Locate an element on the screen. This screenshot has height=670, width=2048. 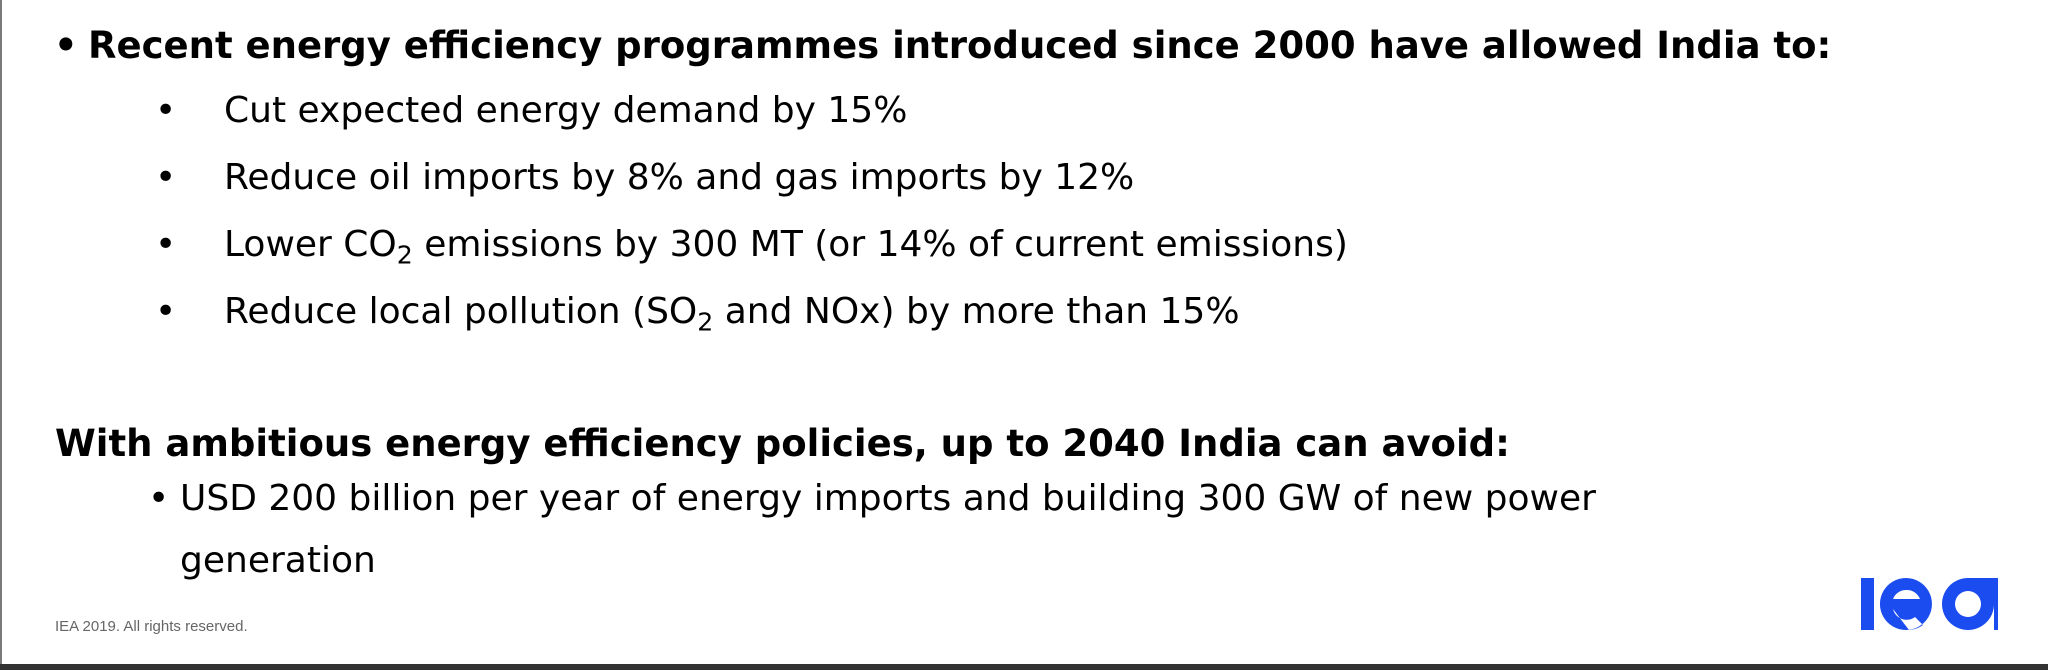
list-item-text: and NOx) by more than 15% is located at coordinates (976, 311).